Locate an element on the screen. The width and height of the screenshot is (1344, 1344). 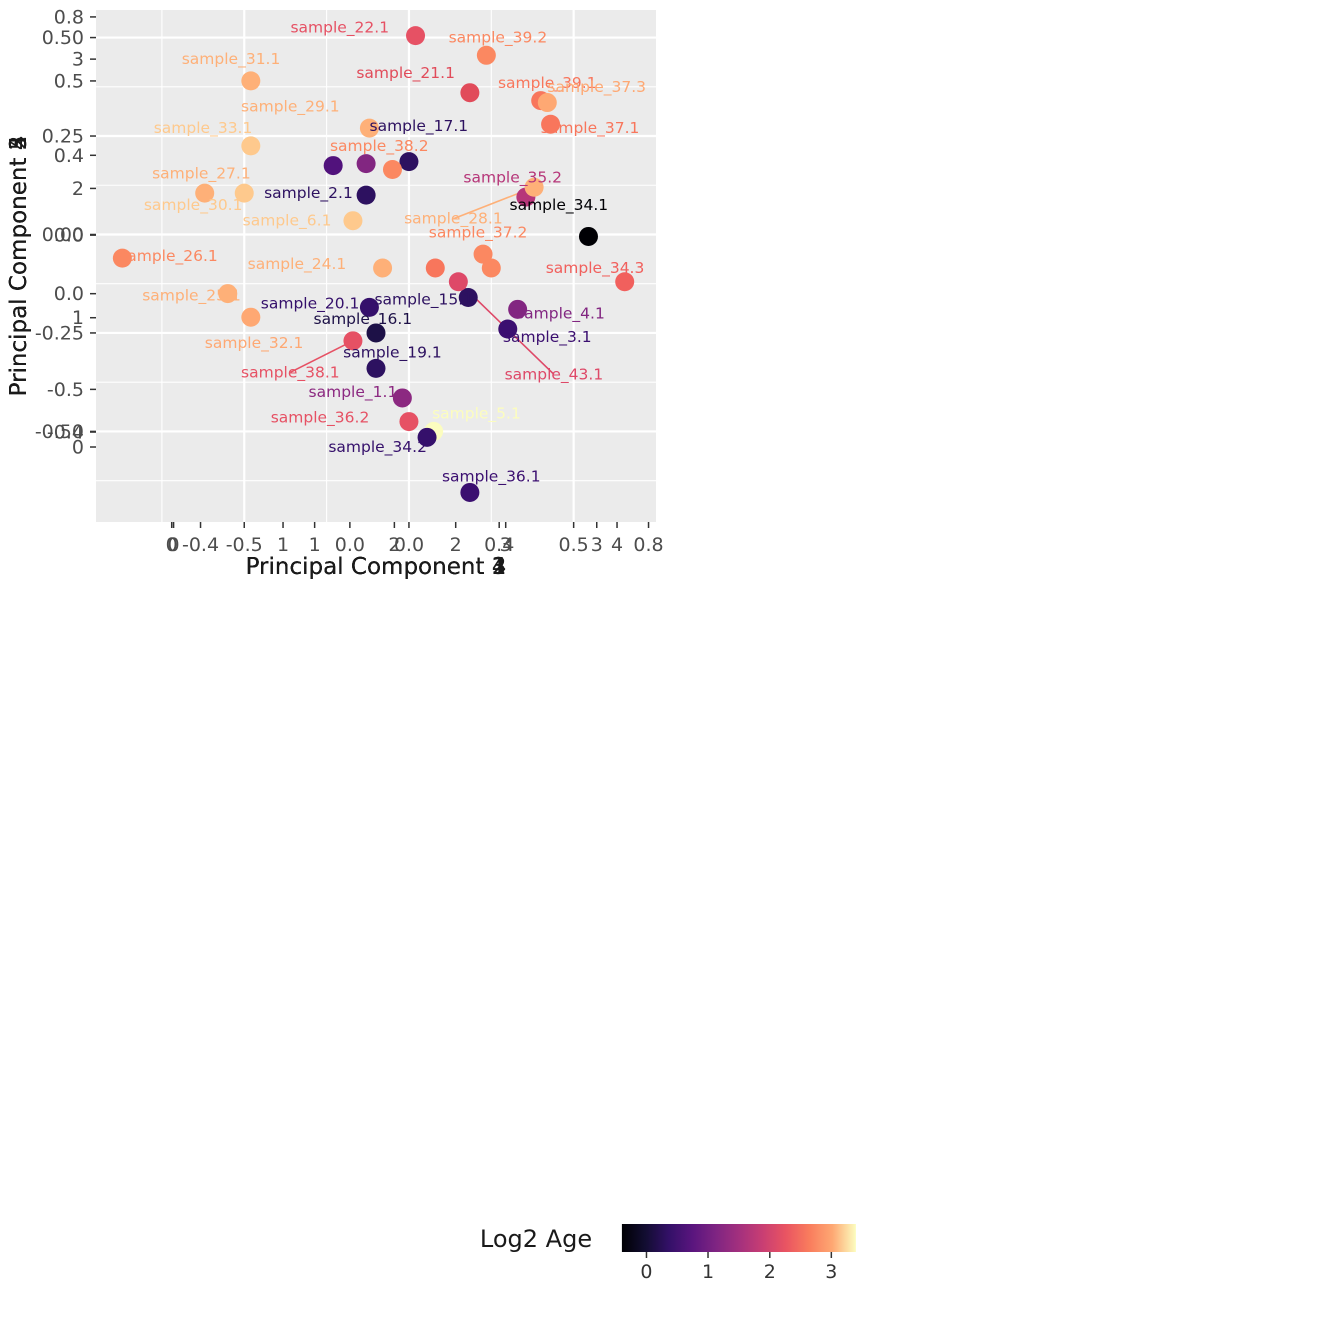
label-sample_38.2: sample_38.2 is located at coordinates (379, 146).